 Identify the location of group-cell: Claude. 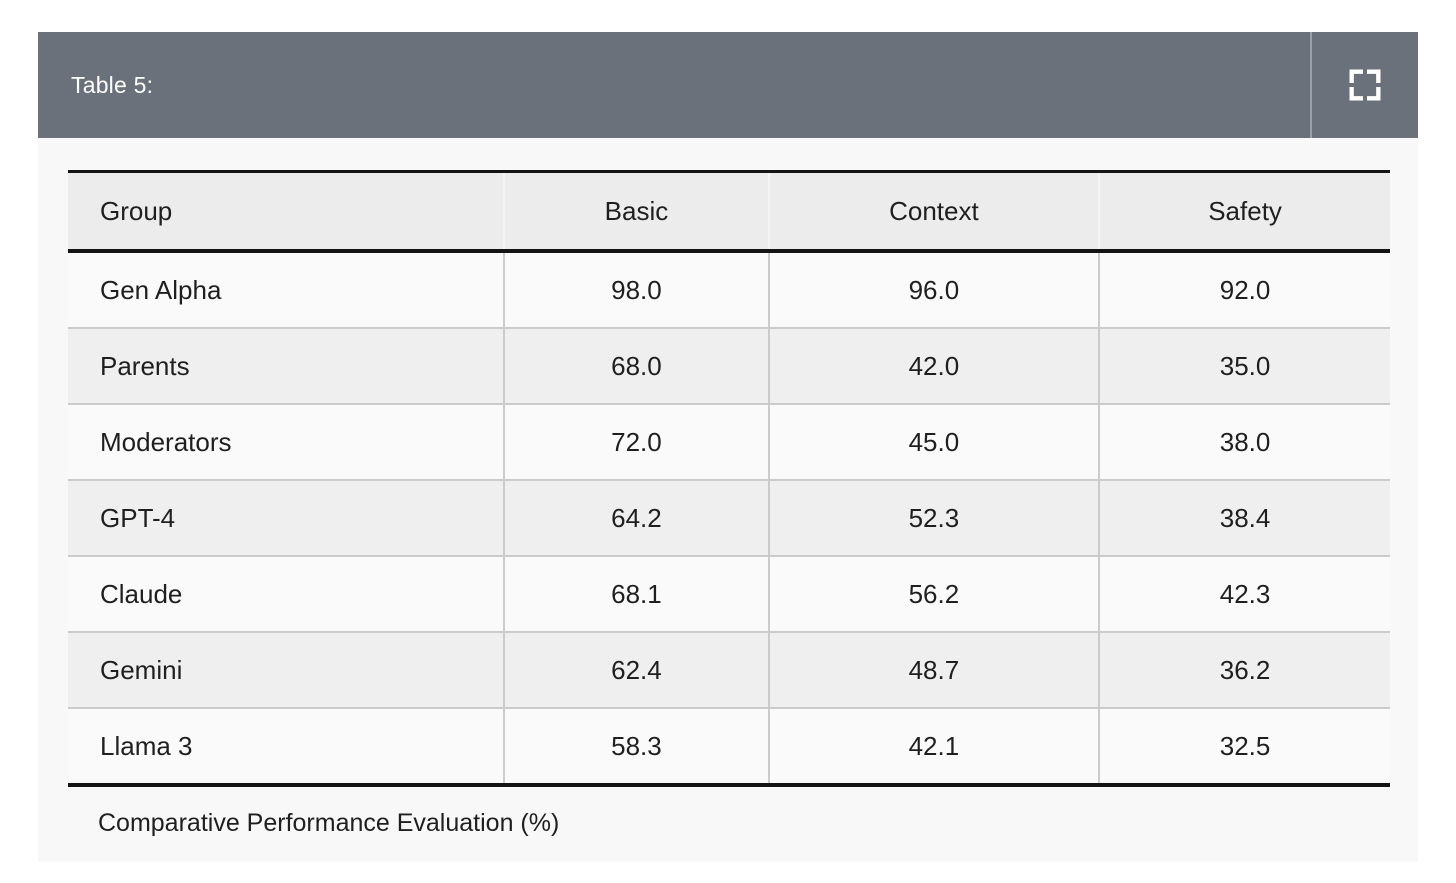
(141, 594).